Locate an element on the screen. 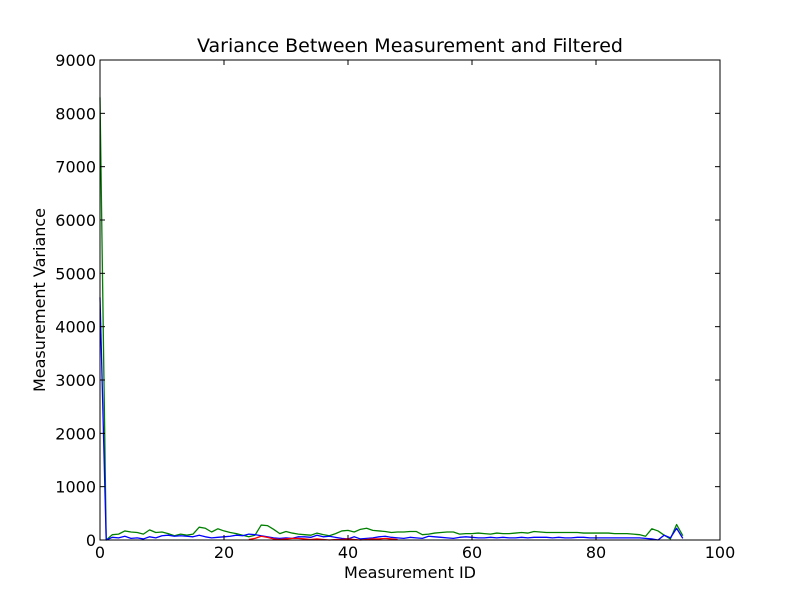 The image size is (800, 600). x-tick-label: 40 is located at coordinates (348, 552).